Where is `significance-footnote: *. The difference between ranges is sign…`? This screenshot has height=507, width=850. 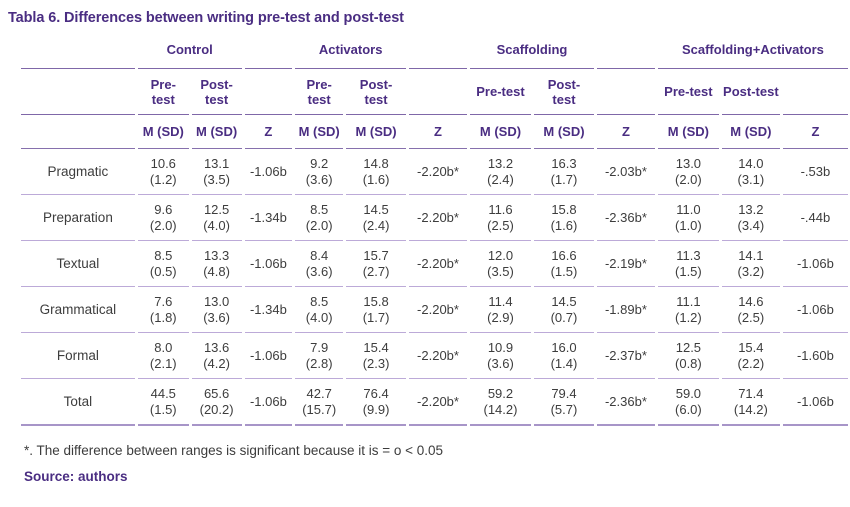 significance-footnote: *. The difference between ranges is sign… is located at coordinates (234, 450).